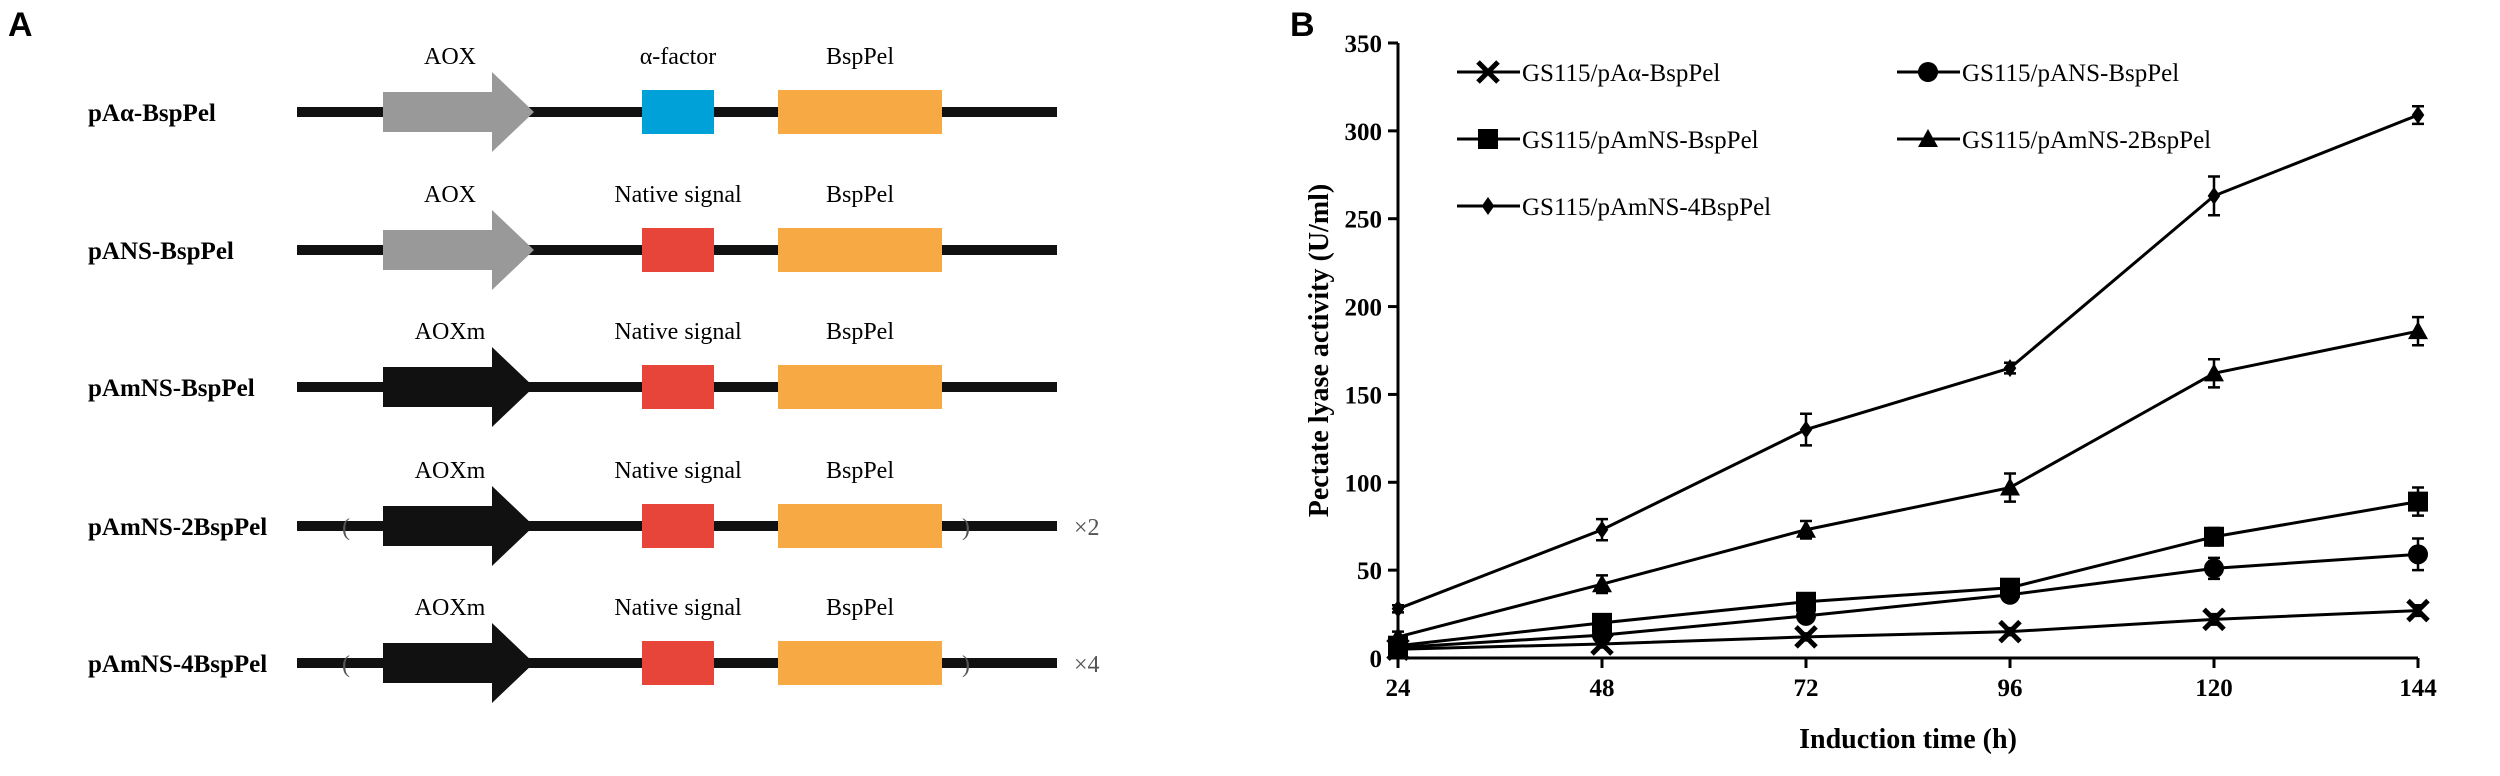 The width and height of the screenshot is (2500, 776). I want to click on legend-entry: GS115/pAmNS-BspPel, so click(1608, 140).